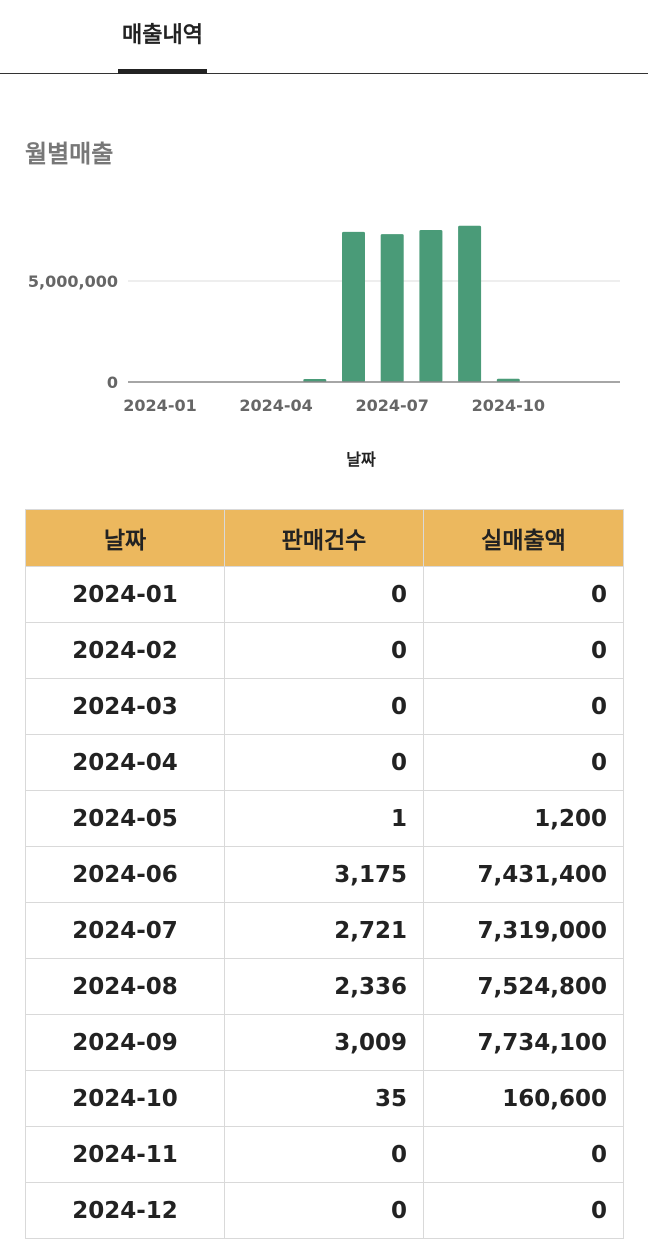 The image size is (648, 1239). I want to click on cell-sales-count: 2,336, so click(324, 986).